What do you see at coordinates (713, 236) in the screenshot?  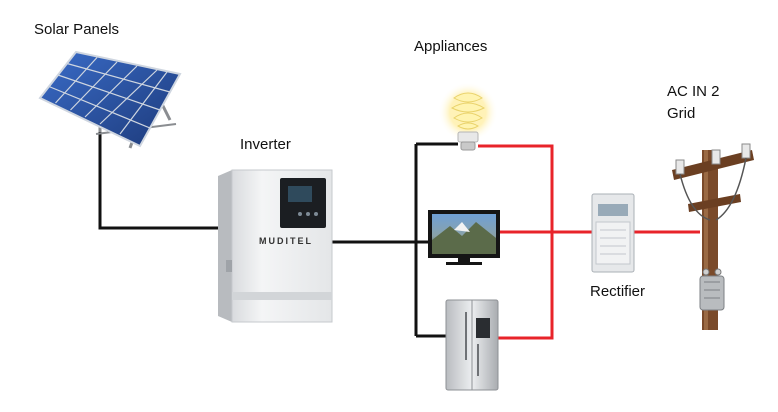 I see `utility-pole-icon` at bounding box center [713, 236].